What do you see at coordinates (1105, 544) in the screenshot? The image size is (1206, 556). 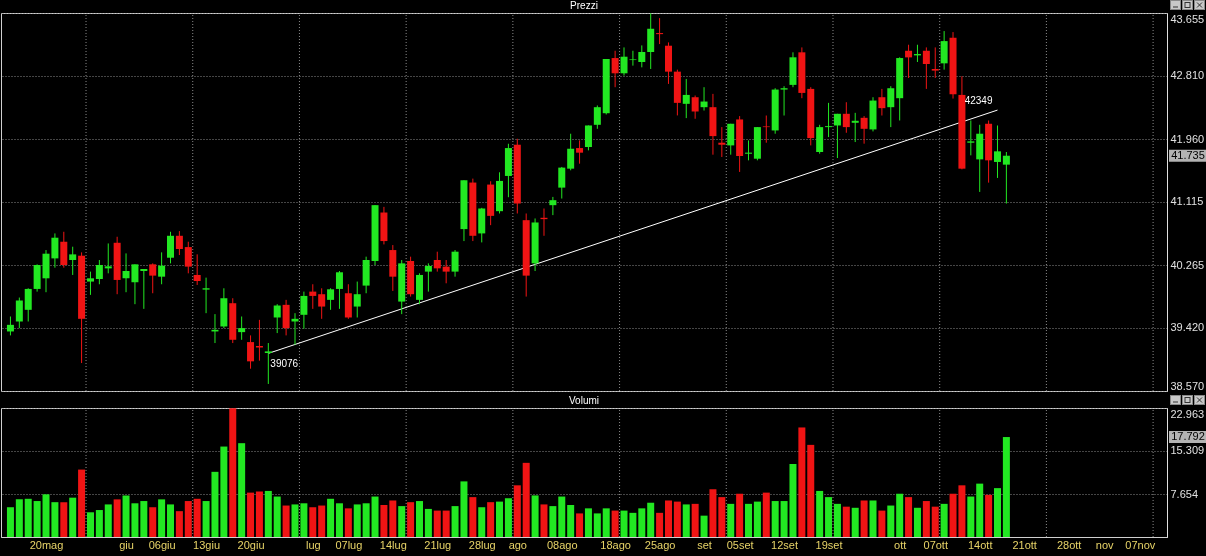 I see `x-tick-label: nov` at bounding box center [1105, 544].